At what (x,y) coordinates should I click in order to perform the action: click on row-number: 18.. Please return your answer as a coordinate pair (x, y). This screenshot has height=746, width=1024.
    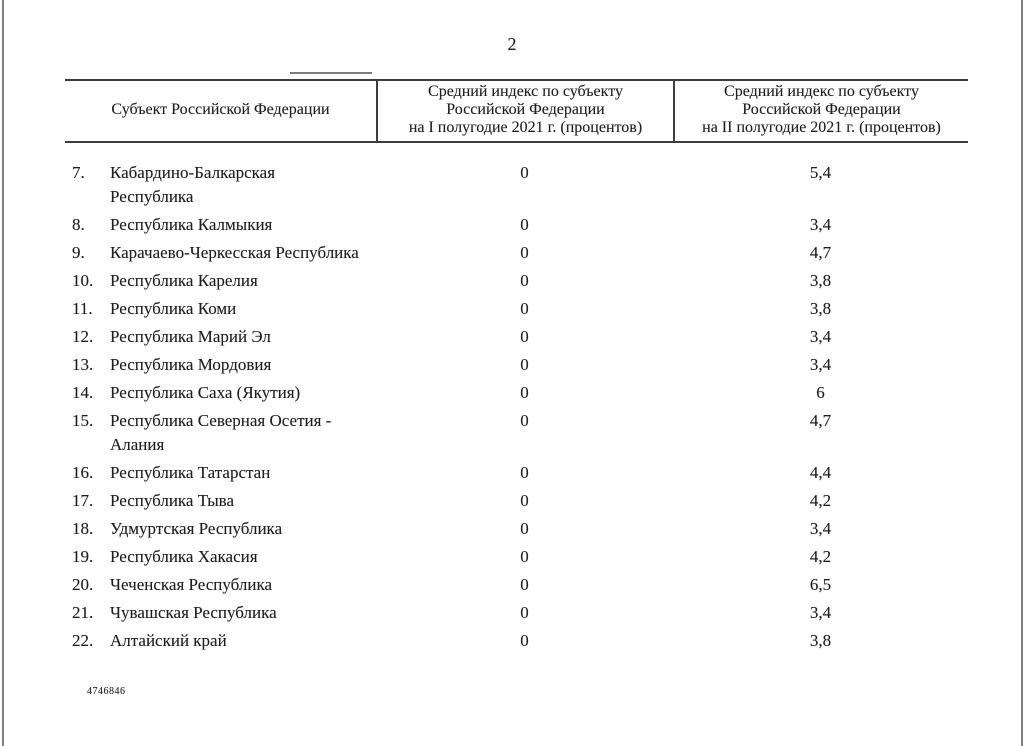
    Looking at the image, I should click on (83, 528).